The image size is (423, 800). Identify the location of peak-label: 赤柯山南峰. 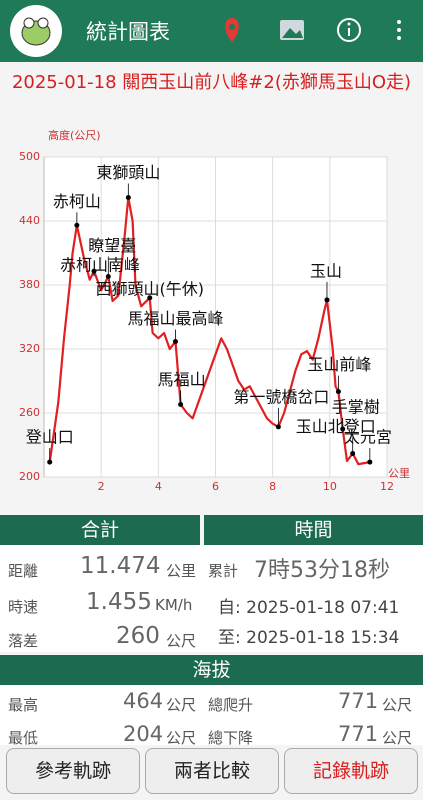
(100, 265).